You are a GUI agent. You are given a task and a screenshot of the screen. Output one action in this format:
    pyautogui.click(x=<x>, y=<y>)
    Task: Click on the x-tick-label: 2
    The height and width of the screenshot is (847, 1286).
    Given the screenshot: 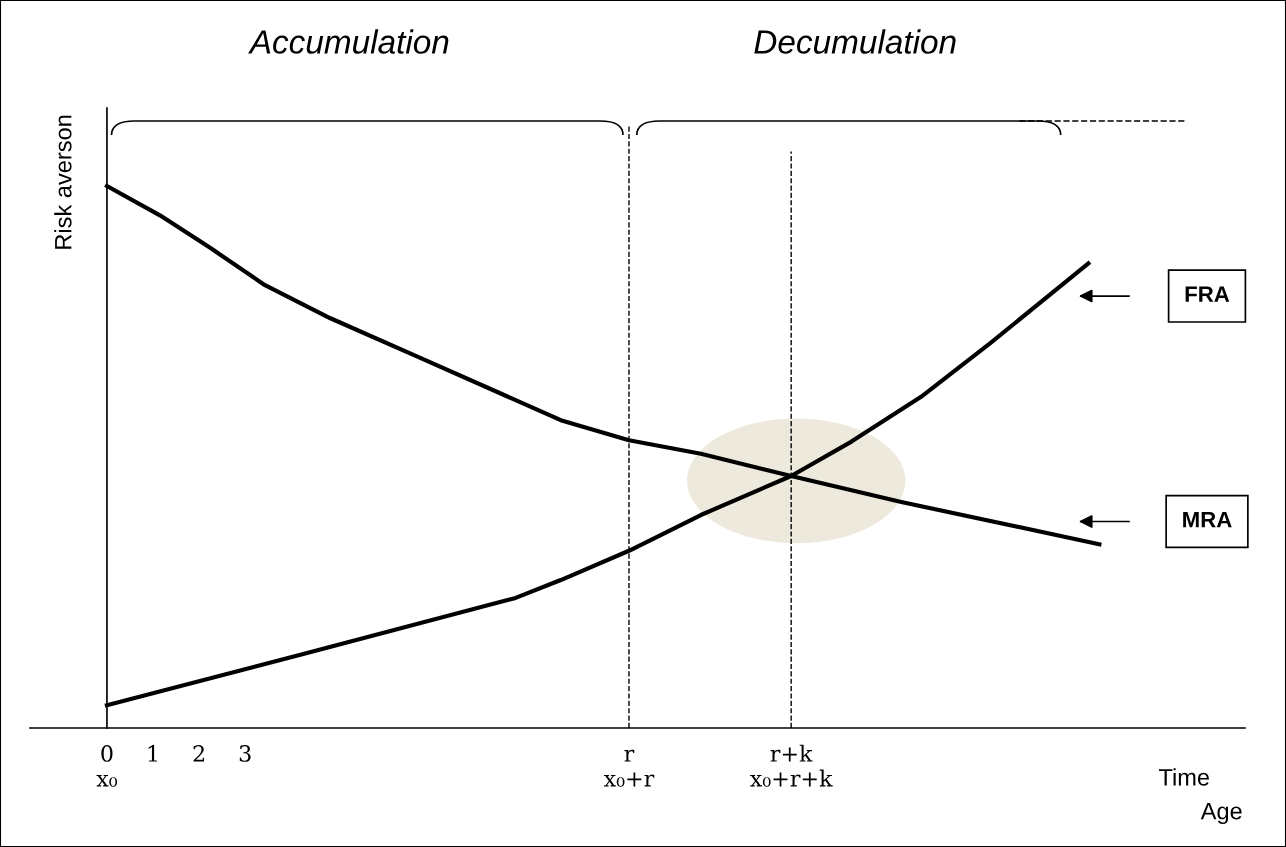 What is the action you would take?
    pyautogui.click(x=198, y=753)
    